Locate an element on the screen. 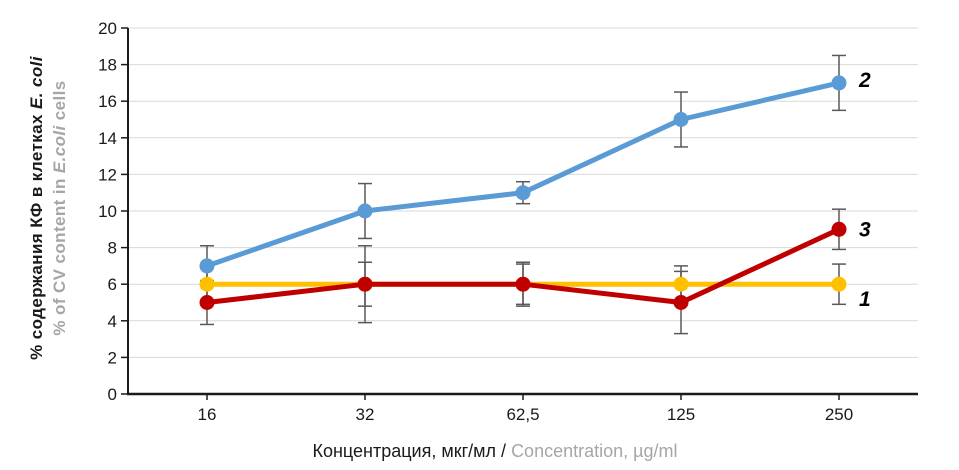 This screenshot has height=470, width=959. x-axis-title-ru: Концентрация, мкг/мл / is located at coordinates (409, 451).